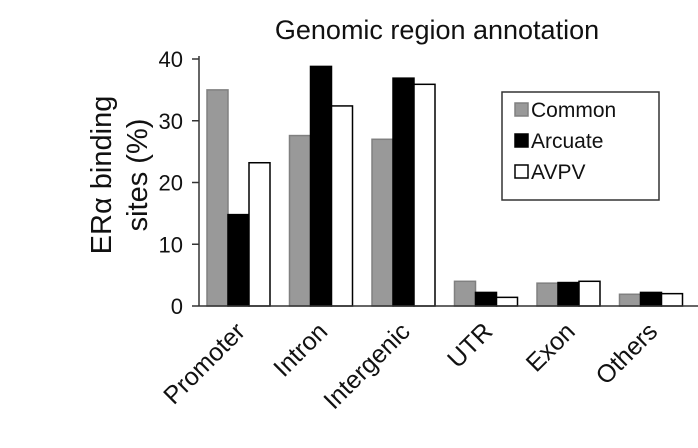 This screenshot has height=448, width=698. I want to click on bar-avpv-exon, so click(589, 293).